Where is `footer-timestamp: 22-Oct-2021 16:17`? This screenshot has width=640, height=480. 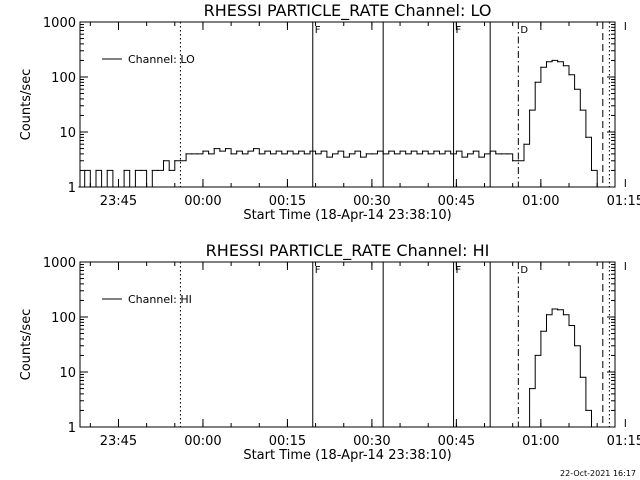 footer-timestamp: 22-Oct-2021 16:17 is located at coordinates (598, 473).